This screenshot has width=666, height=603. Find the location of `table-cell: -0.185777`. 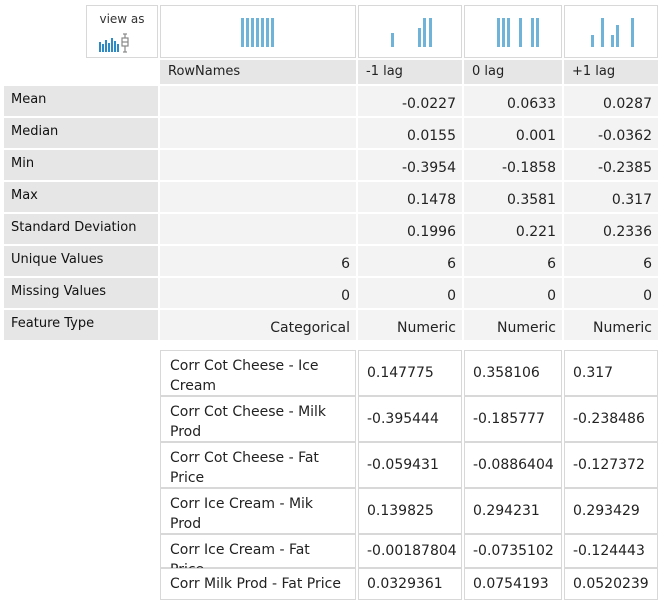

table-cell: -0.185777 is located at coordinates (513, 419).